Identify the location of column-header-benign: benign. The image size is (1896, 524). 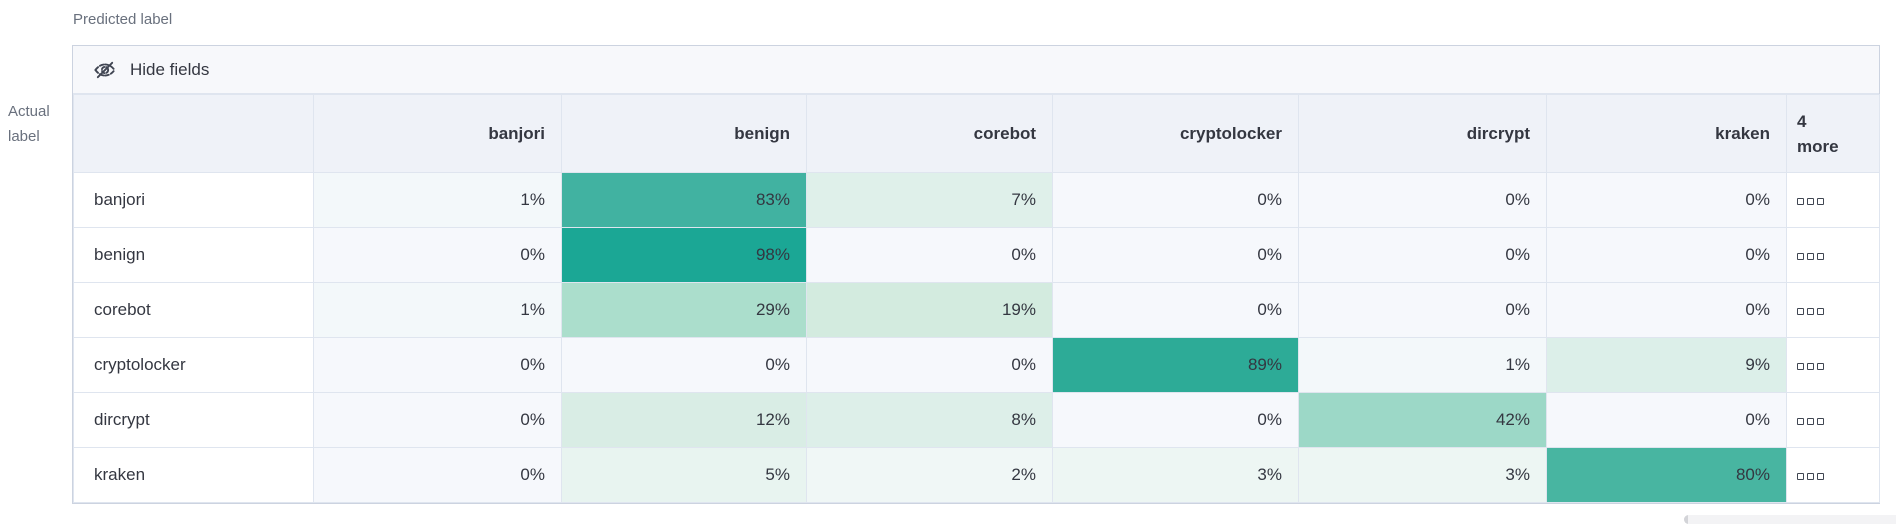
(684, 133).